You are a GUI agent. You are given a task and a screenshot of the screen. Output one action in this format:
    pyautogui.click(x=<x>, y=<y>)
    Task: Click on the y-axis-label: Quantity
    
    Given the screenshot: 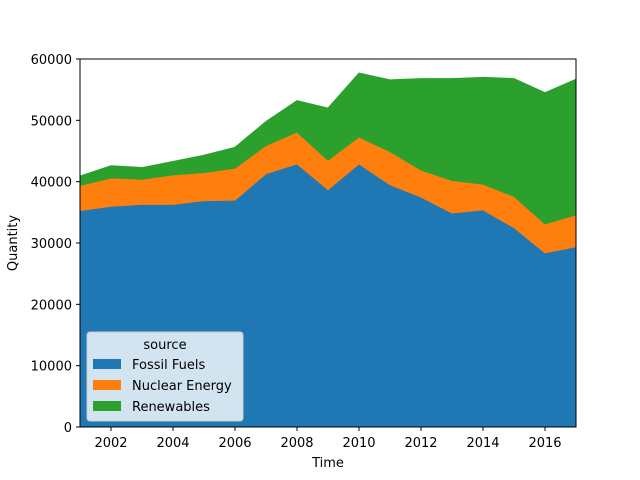 What is the action you would take?
    pyautogui.click(x=13, y=243)
    